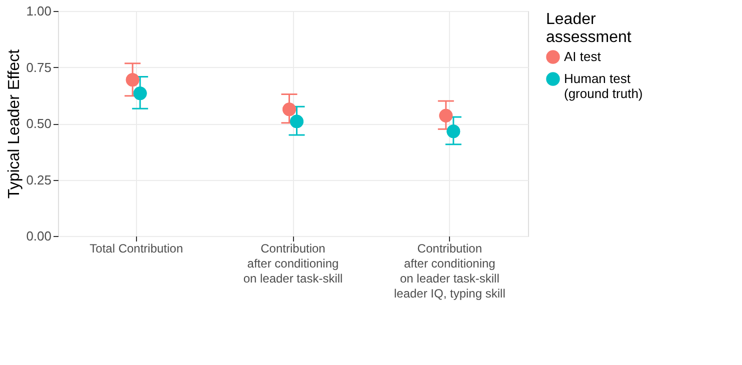 This screenshot has height=365, width=742. What do you see at coordinates (39, 11) in the screenshot?
I see `y-tick-label: 1.00` at bounding box center [39, 11].